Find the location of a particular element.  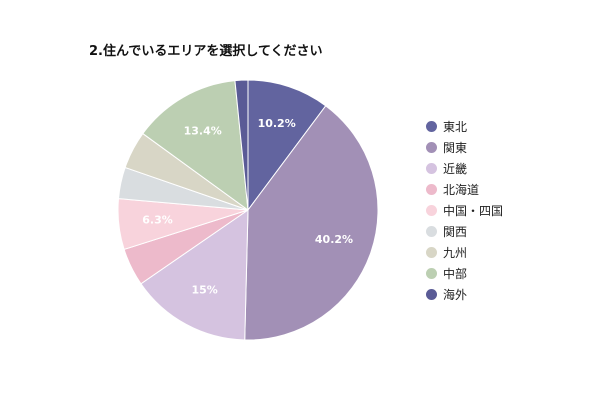

legend-label: 近畿 is located at coordinates (455, 169).